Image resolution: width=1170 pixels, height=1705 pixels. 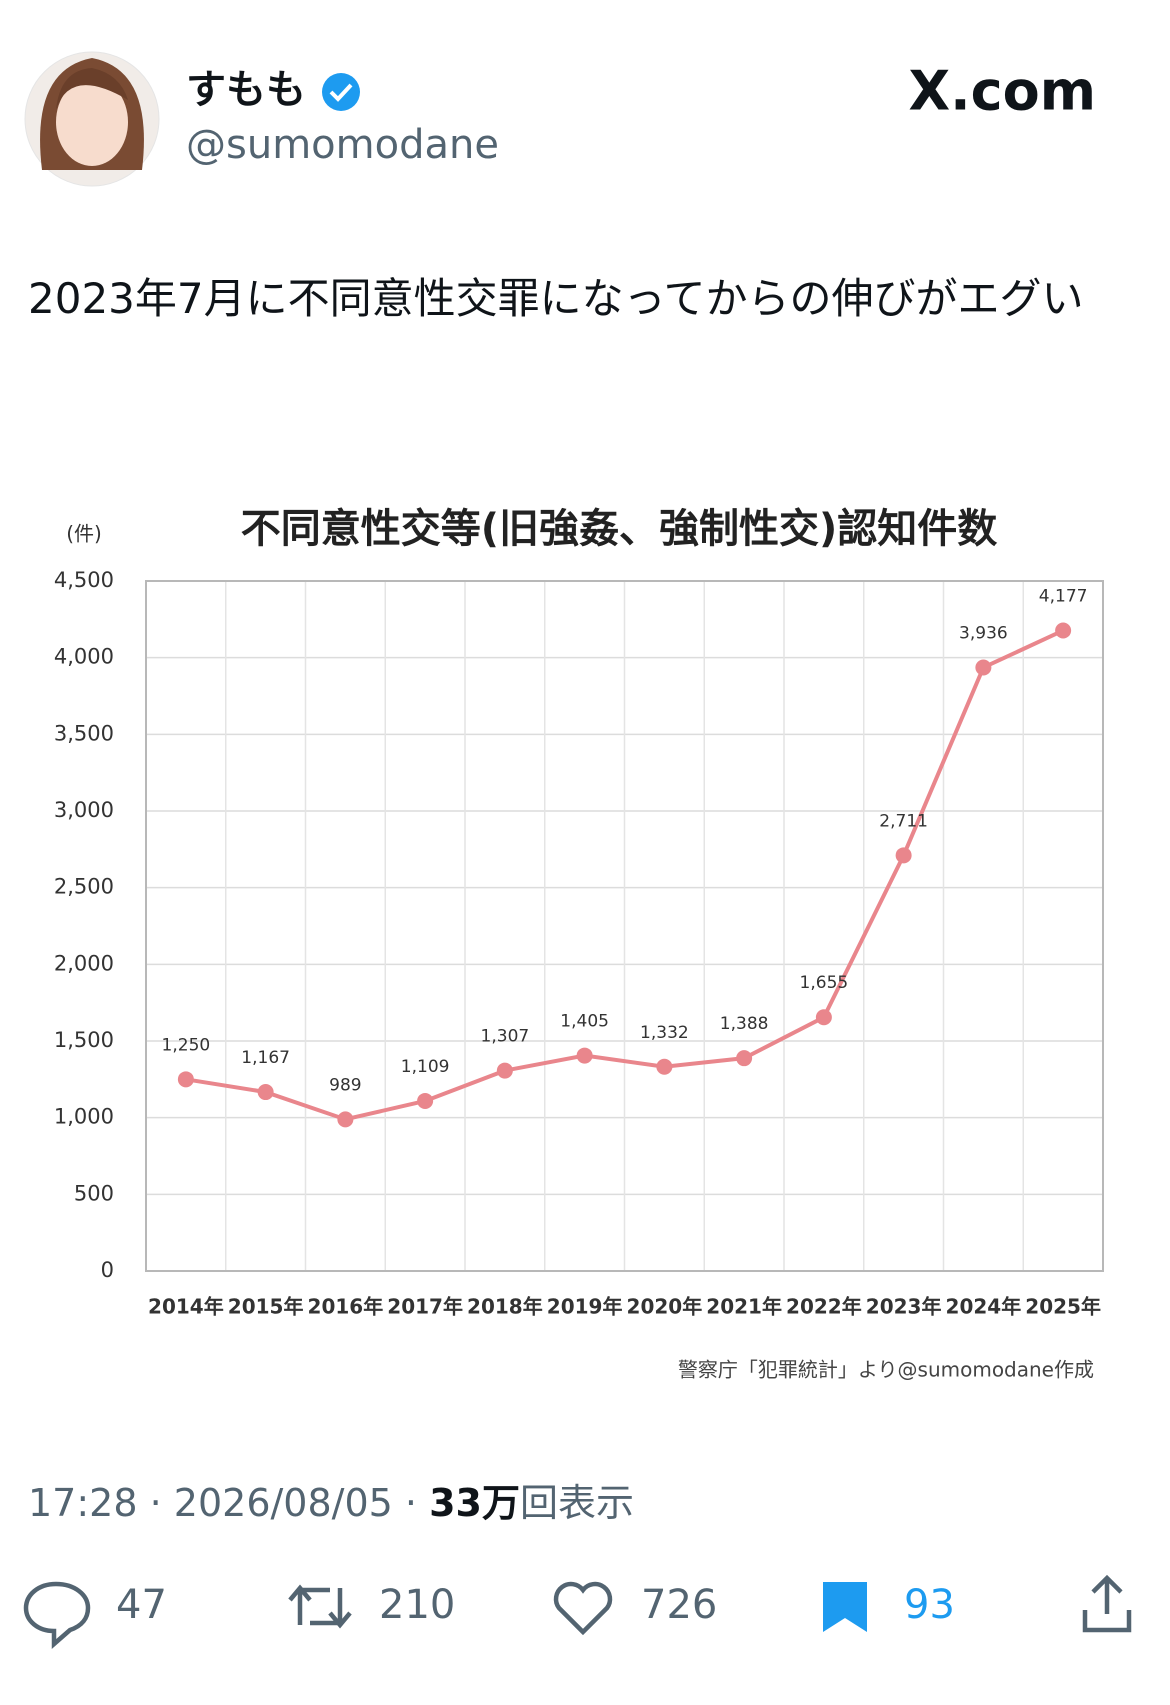 I want to click on x-tick-label: 2025年, so click(x=1063, y=1307).